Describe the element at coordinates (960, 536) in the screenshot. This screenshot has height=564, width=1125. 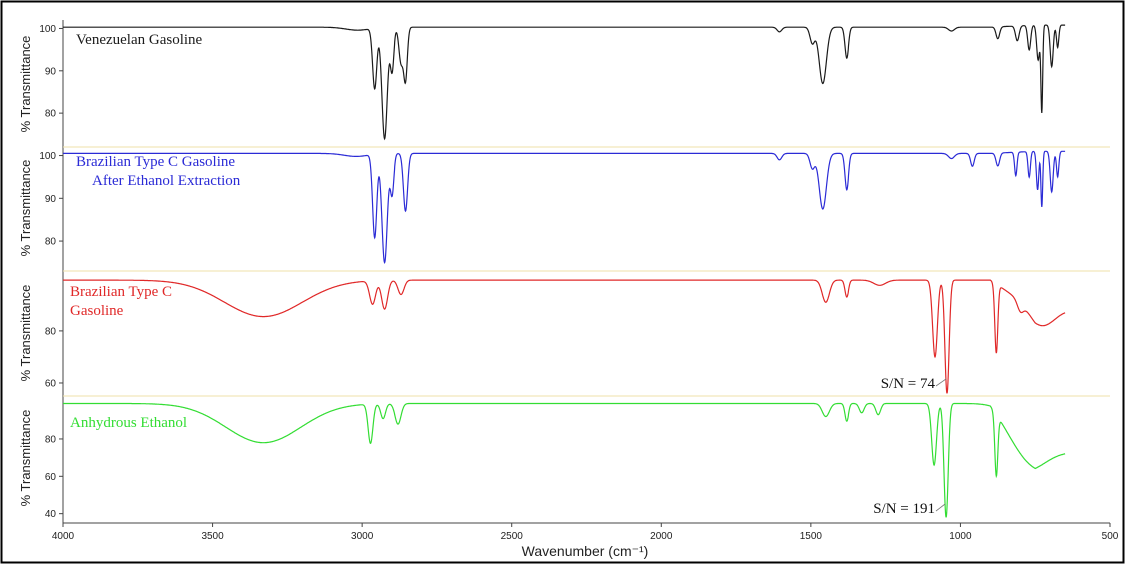
I see `x-tick-label: 1000` at that location.